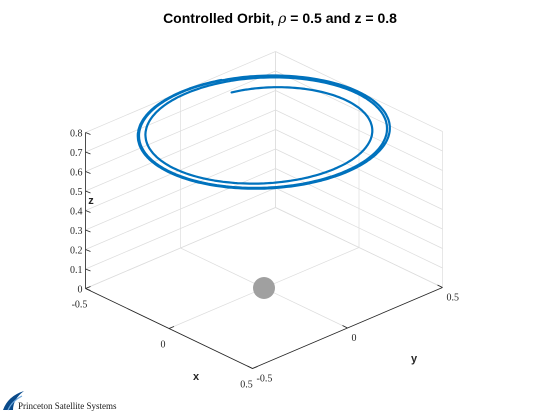  What do you see at coordinates (76, 134) in the screenshot?
I see `z-tick-label: 0.8` at bounding box center [76, 134].